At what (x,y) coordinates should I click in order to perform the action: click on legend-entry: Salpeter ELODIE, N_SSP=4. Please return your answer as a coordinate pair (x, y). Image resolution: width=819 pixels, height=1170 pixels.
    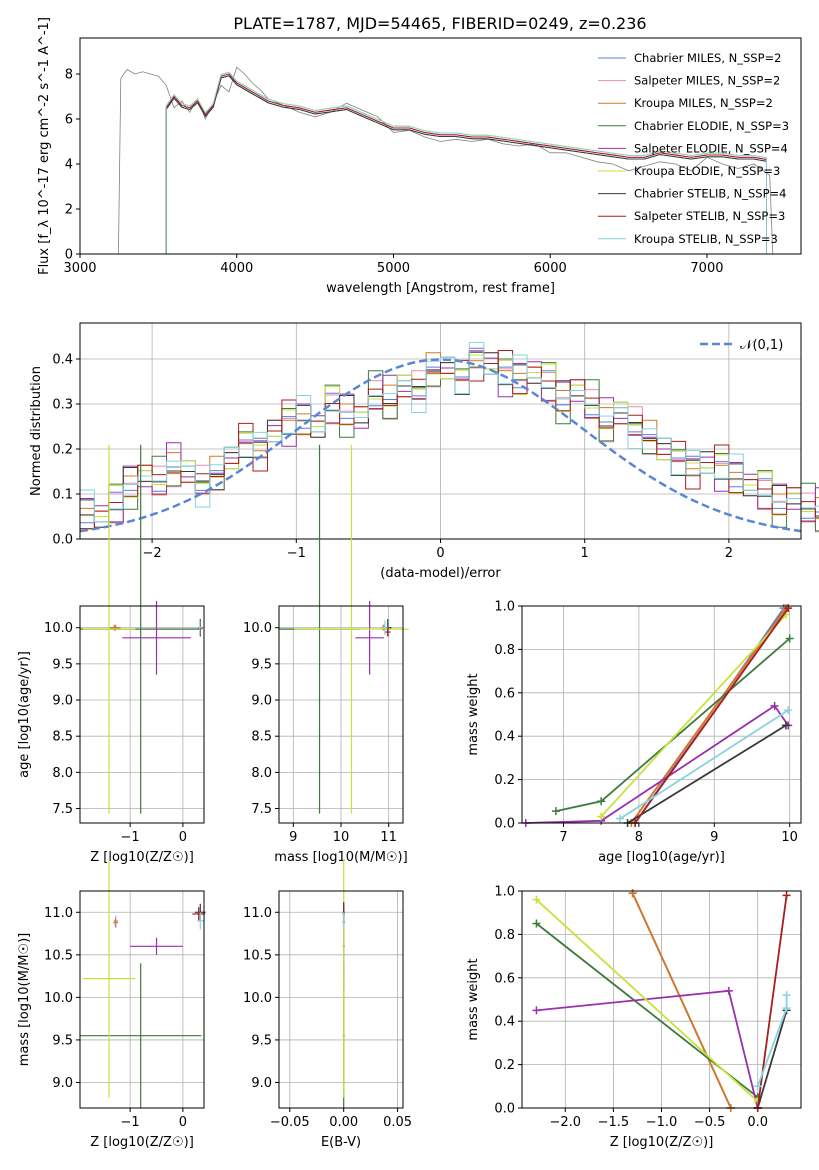
    Looking at the image, I should click on (711, 148).